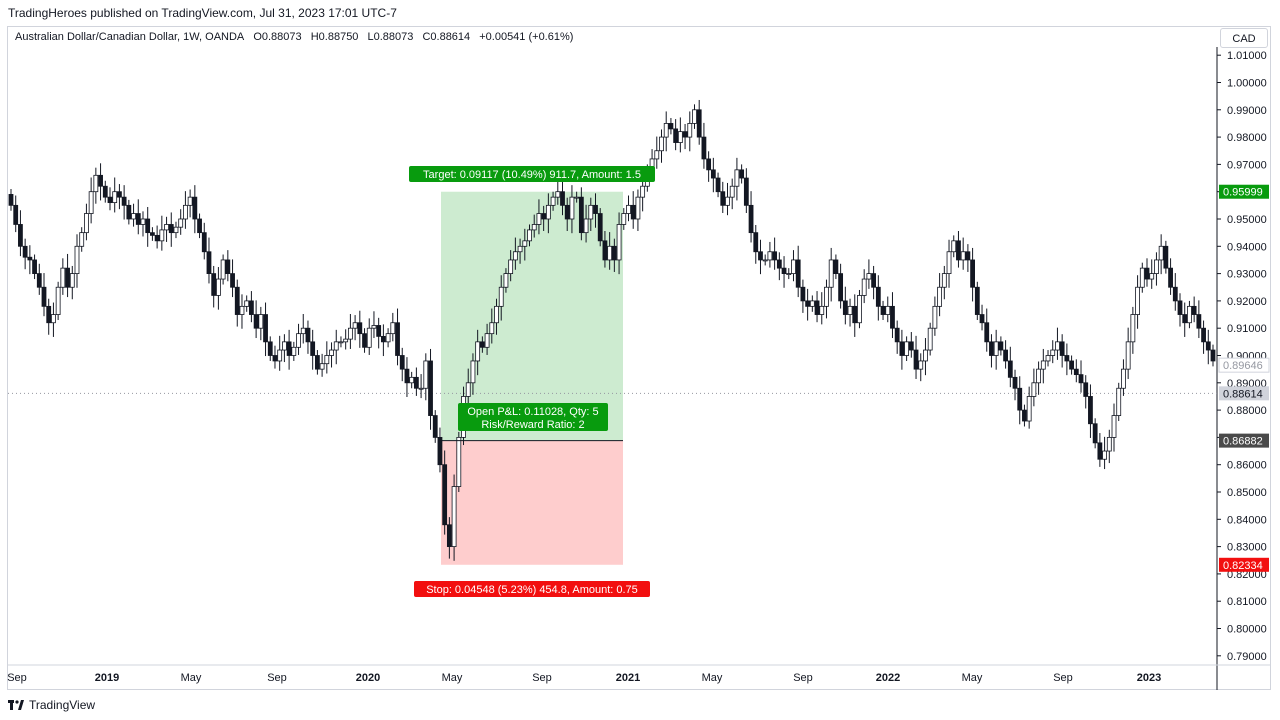  What do you see at coordinates (334, 37) in the screenshot?
I see `ohlc-high: H0.88750` at bounding box center [334, 37].